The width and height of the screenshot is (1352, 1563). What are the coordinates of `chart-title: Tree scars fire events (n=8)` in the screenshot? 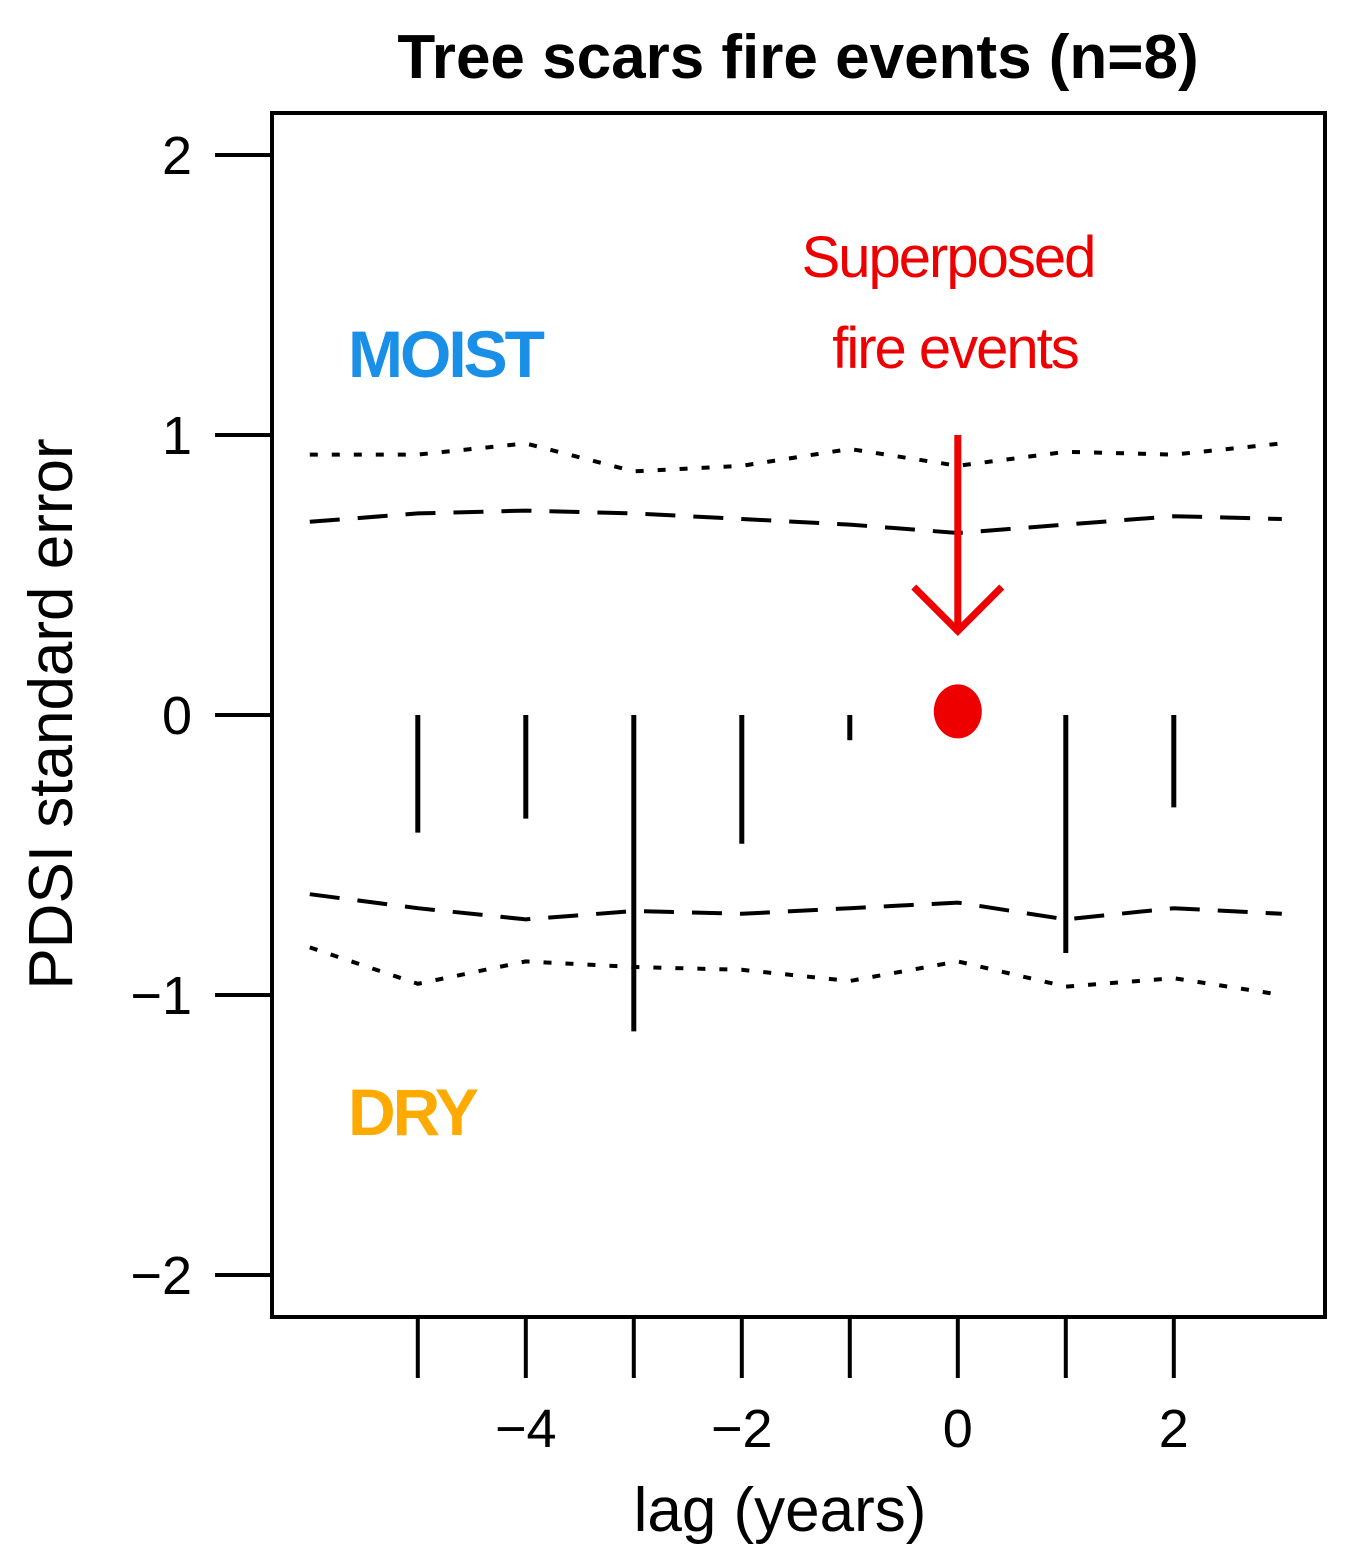 It's located at (797, 57).